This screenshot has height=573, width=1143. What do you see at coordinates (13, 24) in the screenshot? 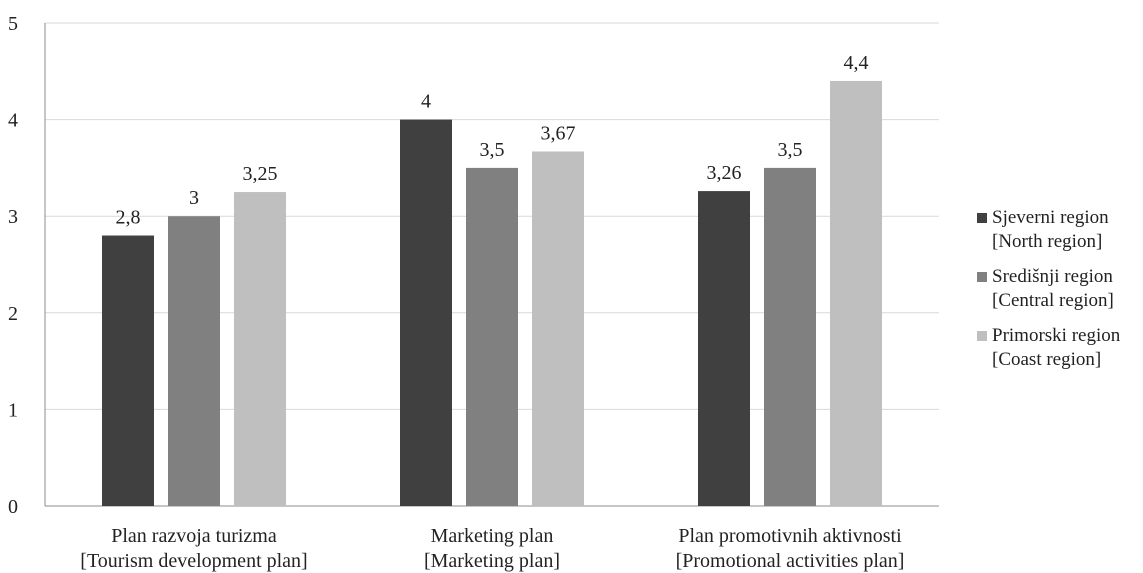
I see `y-tick-label: 5` at bounding box center [13, 24].